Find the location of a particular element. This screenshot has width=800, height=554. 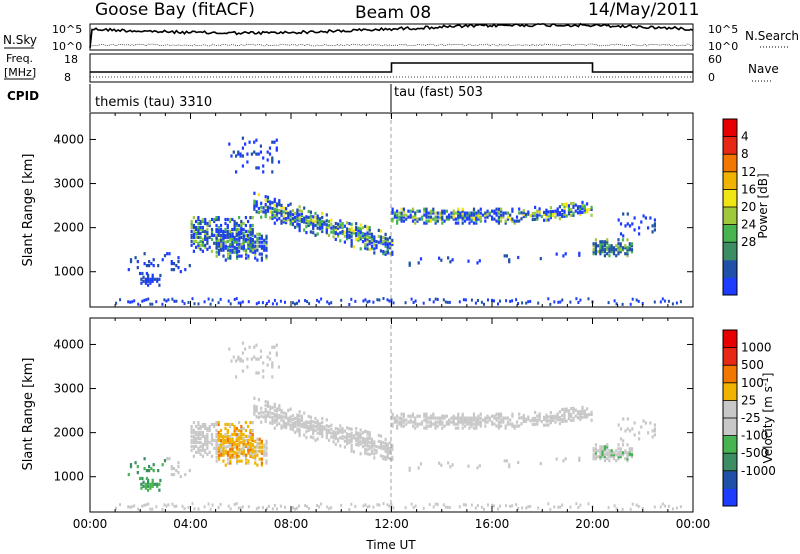

y-tick-label: 1000 is located at coordinates (68, 272).